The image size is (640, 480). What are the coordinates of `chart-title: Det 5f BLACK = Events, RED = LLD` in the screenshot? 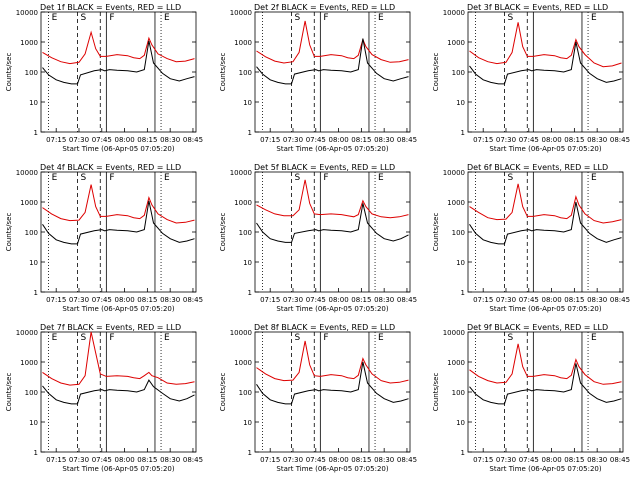 It's located at (324, 167).